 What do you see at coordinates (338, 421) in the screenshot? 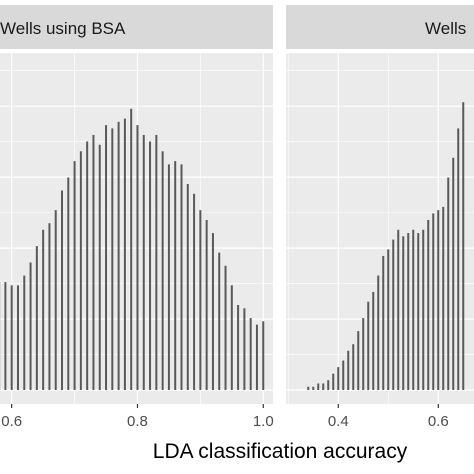
I see `x-tick-label: 0.4` at bounding box center [338, 421].